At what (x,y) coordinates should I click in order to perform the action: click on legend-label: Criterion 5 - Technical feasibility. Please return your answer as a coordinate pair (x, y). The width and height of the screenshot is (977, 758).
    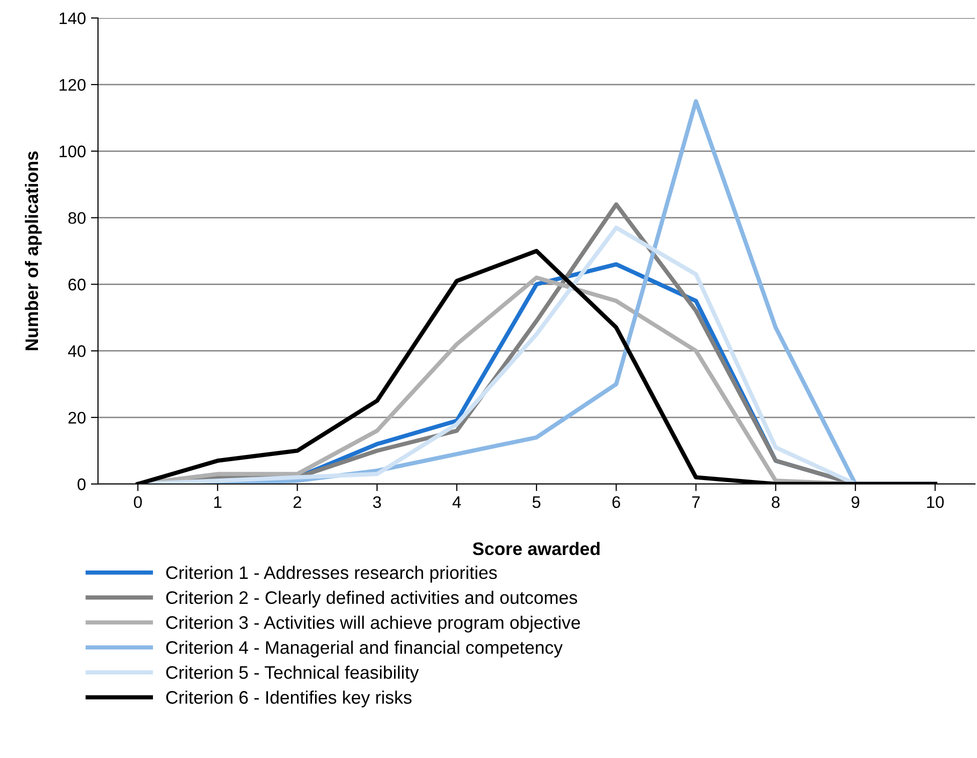
    Looking at the image, I should click on (292, 674).